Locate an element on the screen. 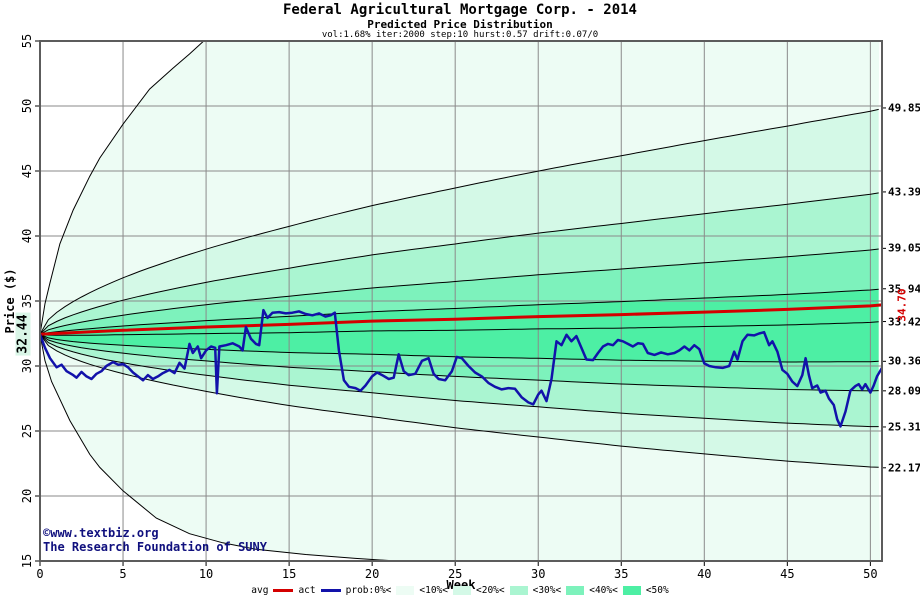  avg-line is located at coordinates (461, 319).